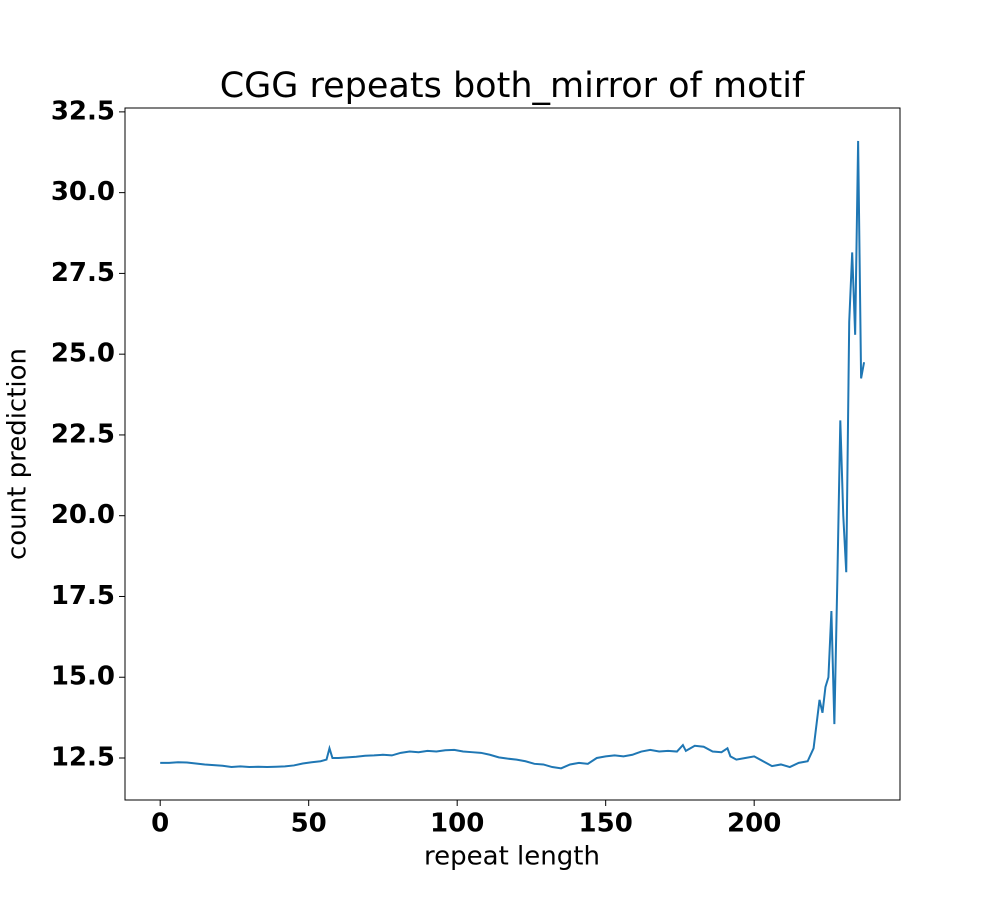 This screenshot has width=1000, height=900. I want to click on y-tick-label: 17.5, so click(83, 596).